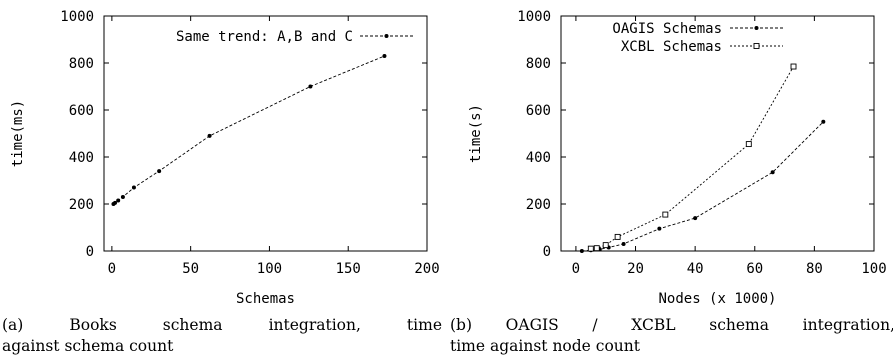  Describe the element at coordinates (671, 47) in the screenshot. I see `legend-label: XCBL Schemas` at that location.